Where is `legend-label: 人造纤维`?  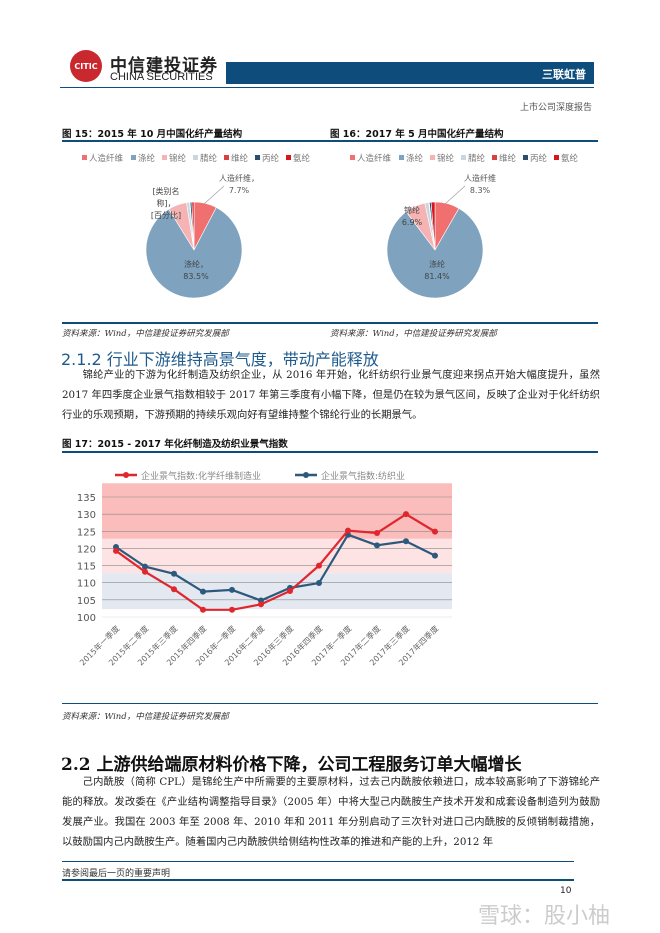
legend-label: 人造纤维 is located at coordinates (374, 158).